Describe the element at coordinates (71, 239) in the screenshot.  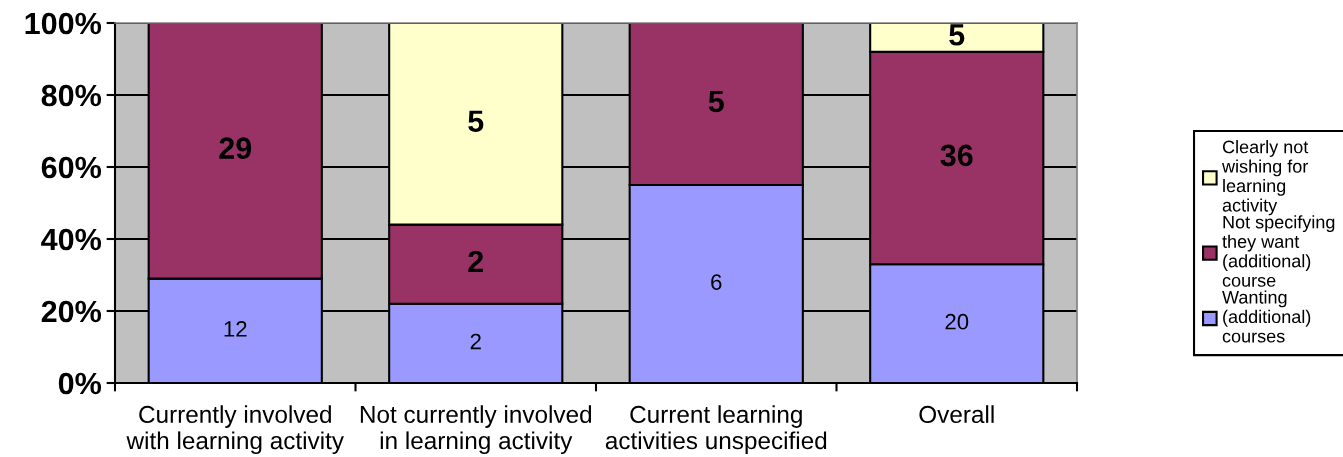
I see `y-tick-label: 40%` at that location.